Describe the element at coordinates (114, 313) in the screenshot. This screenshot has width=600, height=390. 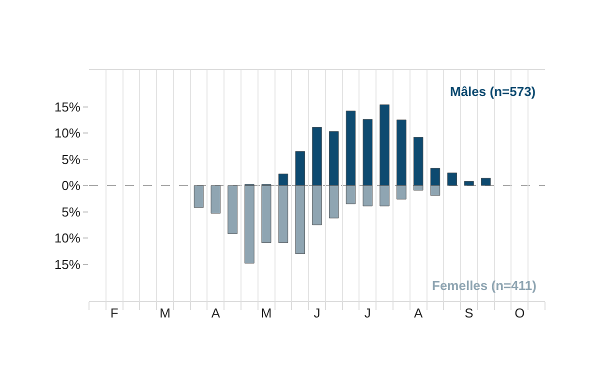
I see `x-tick-label: F` at that location.